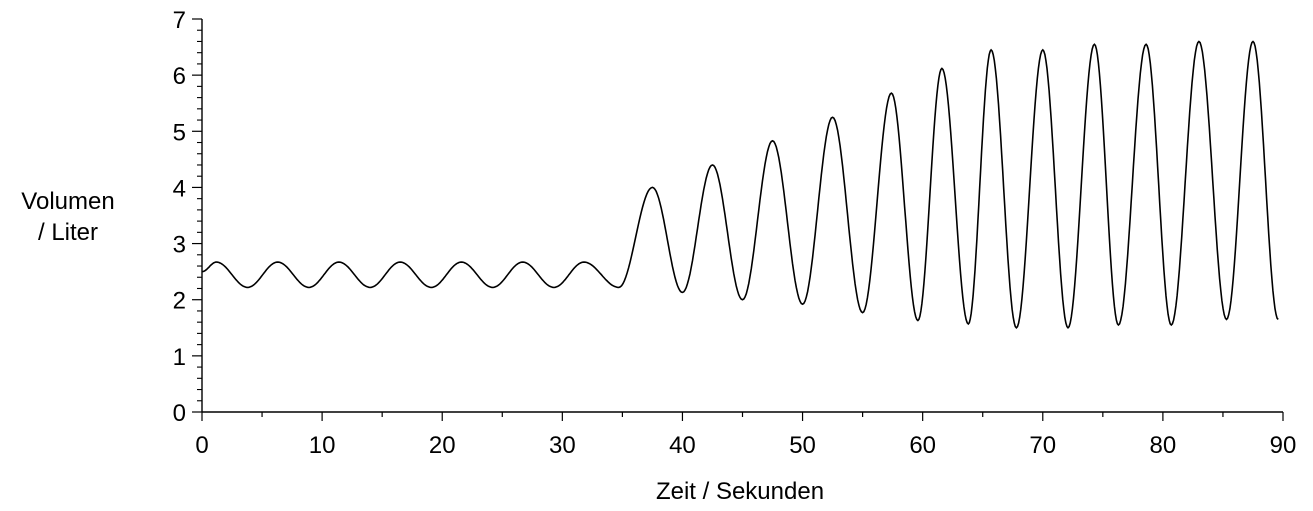 The height and width of the screenshot is (511, 1313). Describe the element at coordinates (802, 445) in the screenshot. I see `x-tick-label: 50` at that location.